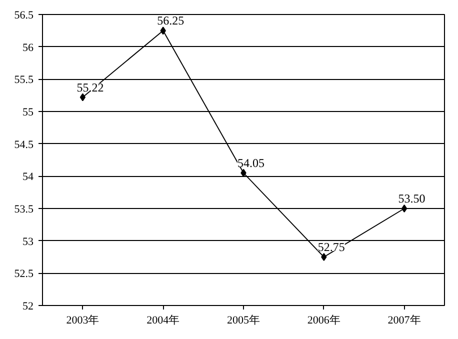  What do you see at coordinates (243, 320) in the screenshot?
I see `x-tick-label: 2005年` at bounding box center [243, 320].